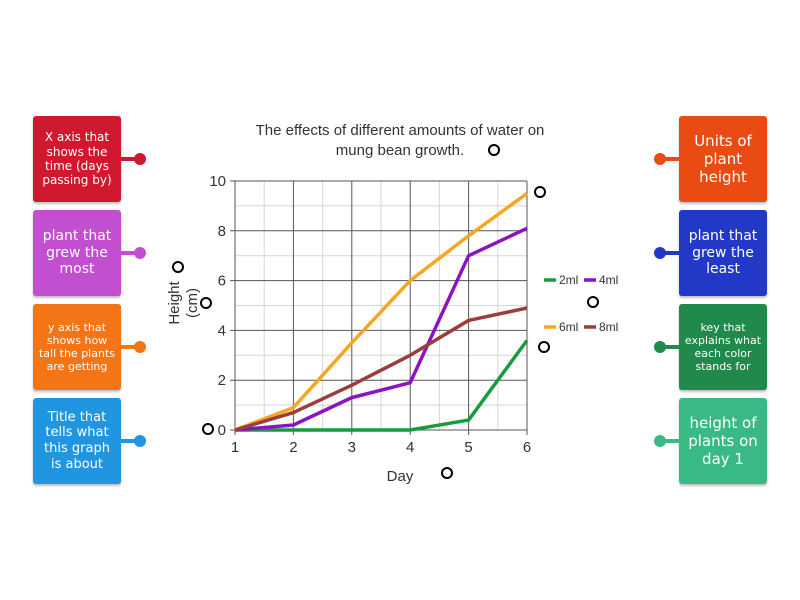 Image resolution: width=800 pixels, height=600 pixels. I want to click on y-tick-label: 10, so click(217, 181).